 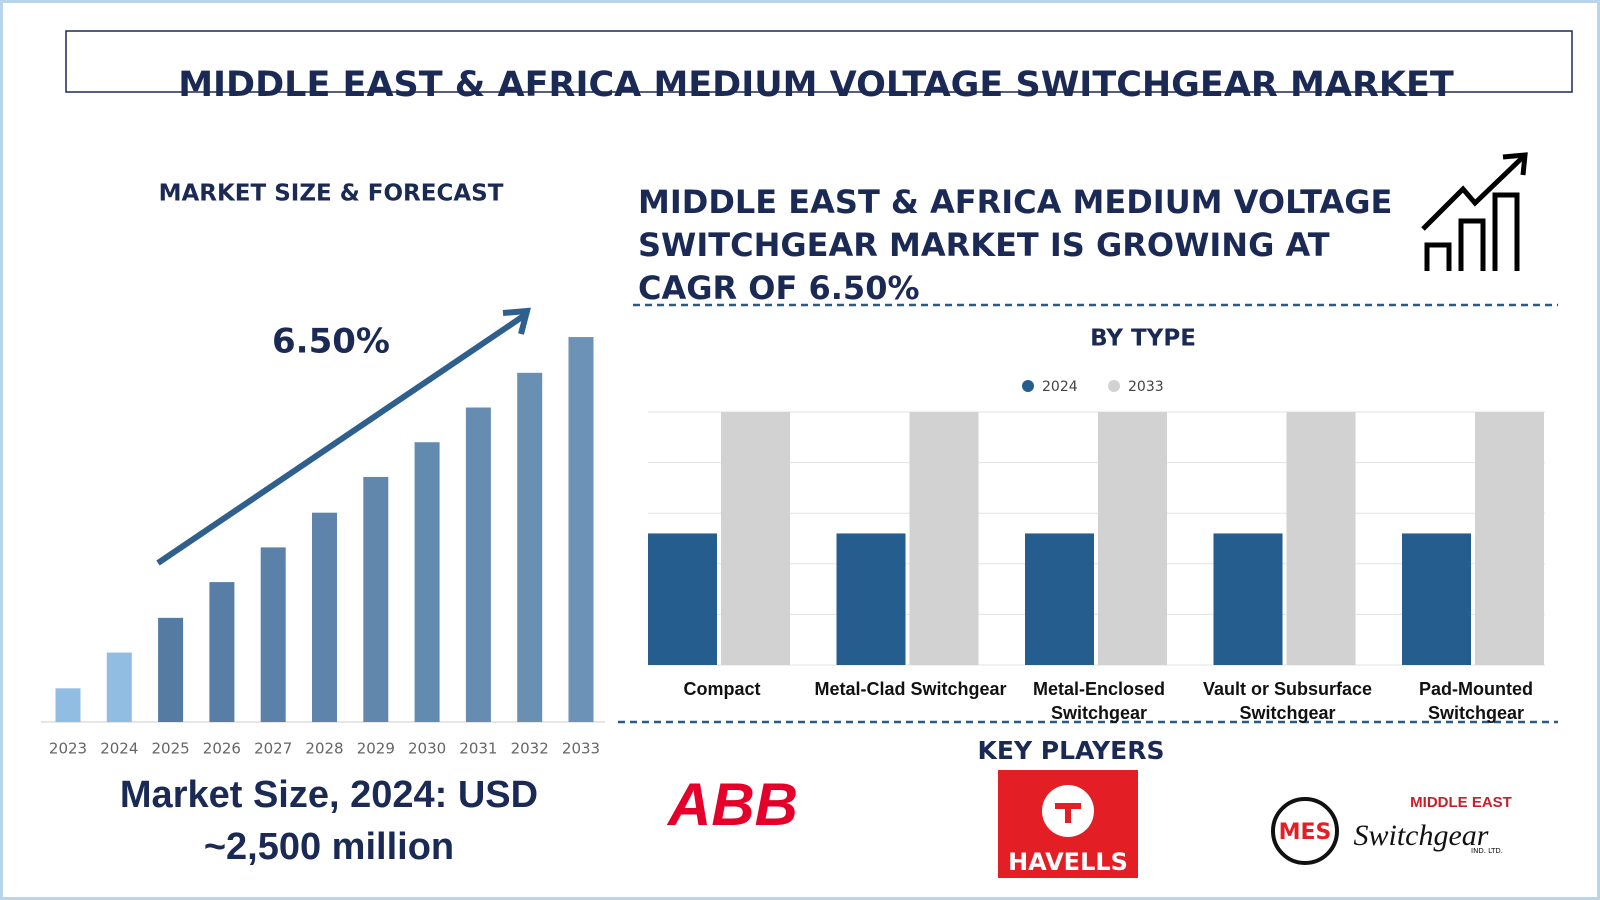 What do you see at coordinates (1487, 851) in the screenshot?
I see `mes-line3: IND. LTD.` at bounding box center [1487, 851].